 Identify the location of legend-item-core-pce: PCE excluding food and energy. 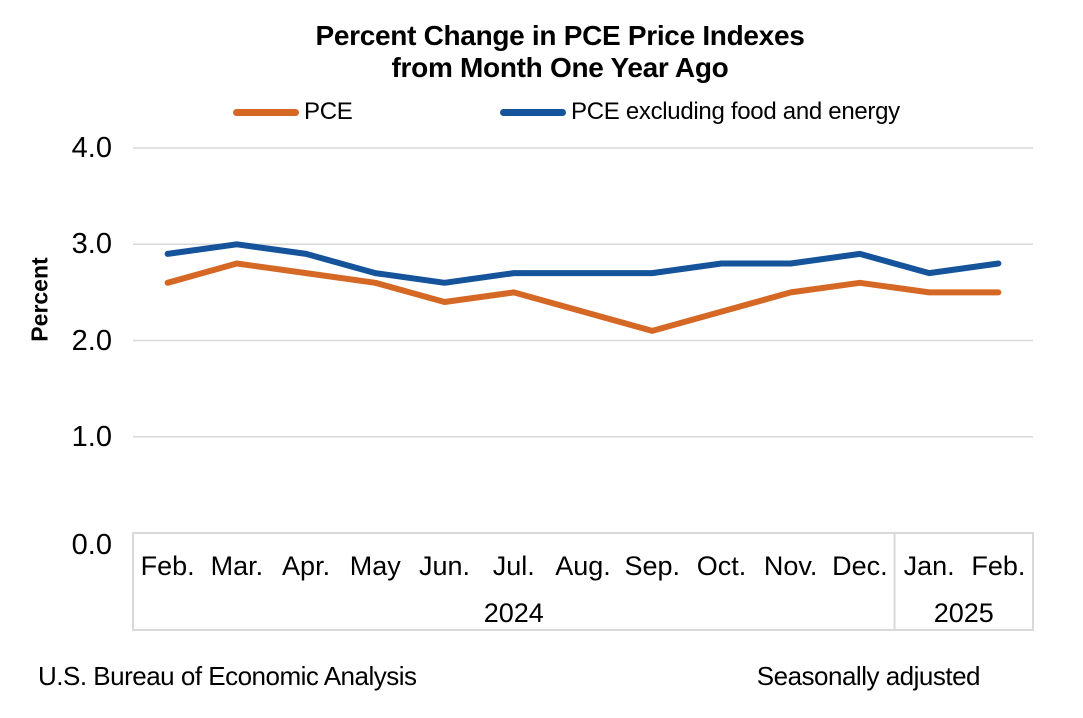
(700, 112).